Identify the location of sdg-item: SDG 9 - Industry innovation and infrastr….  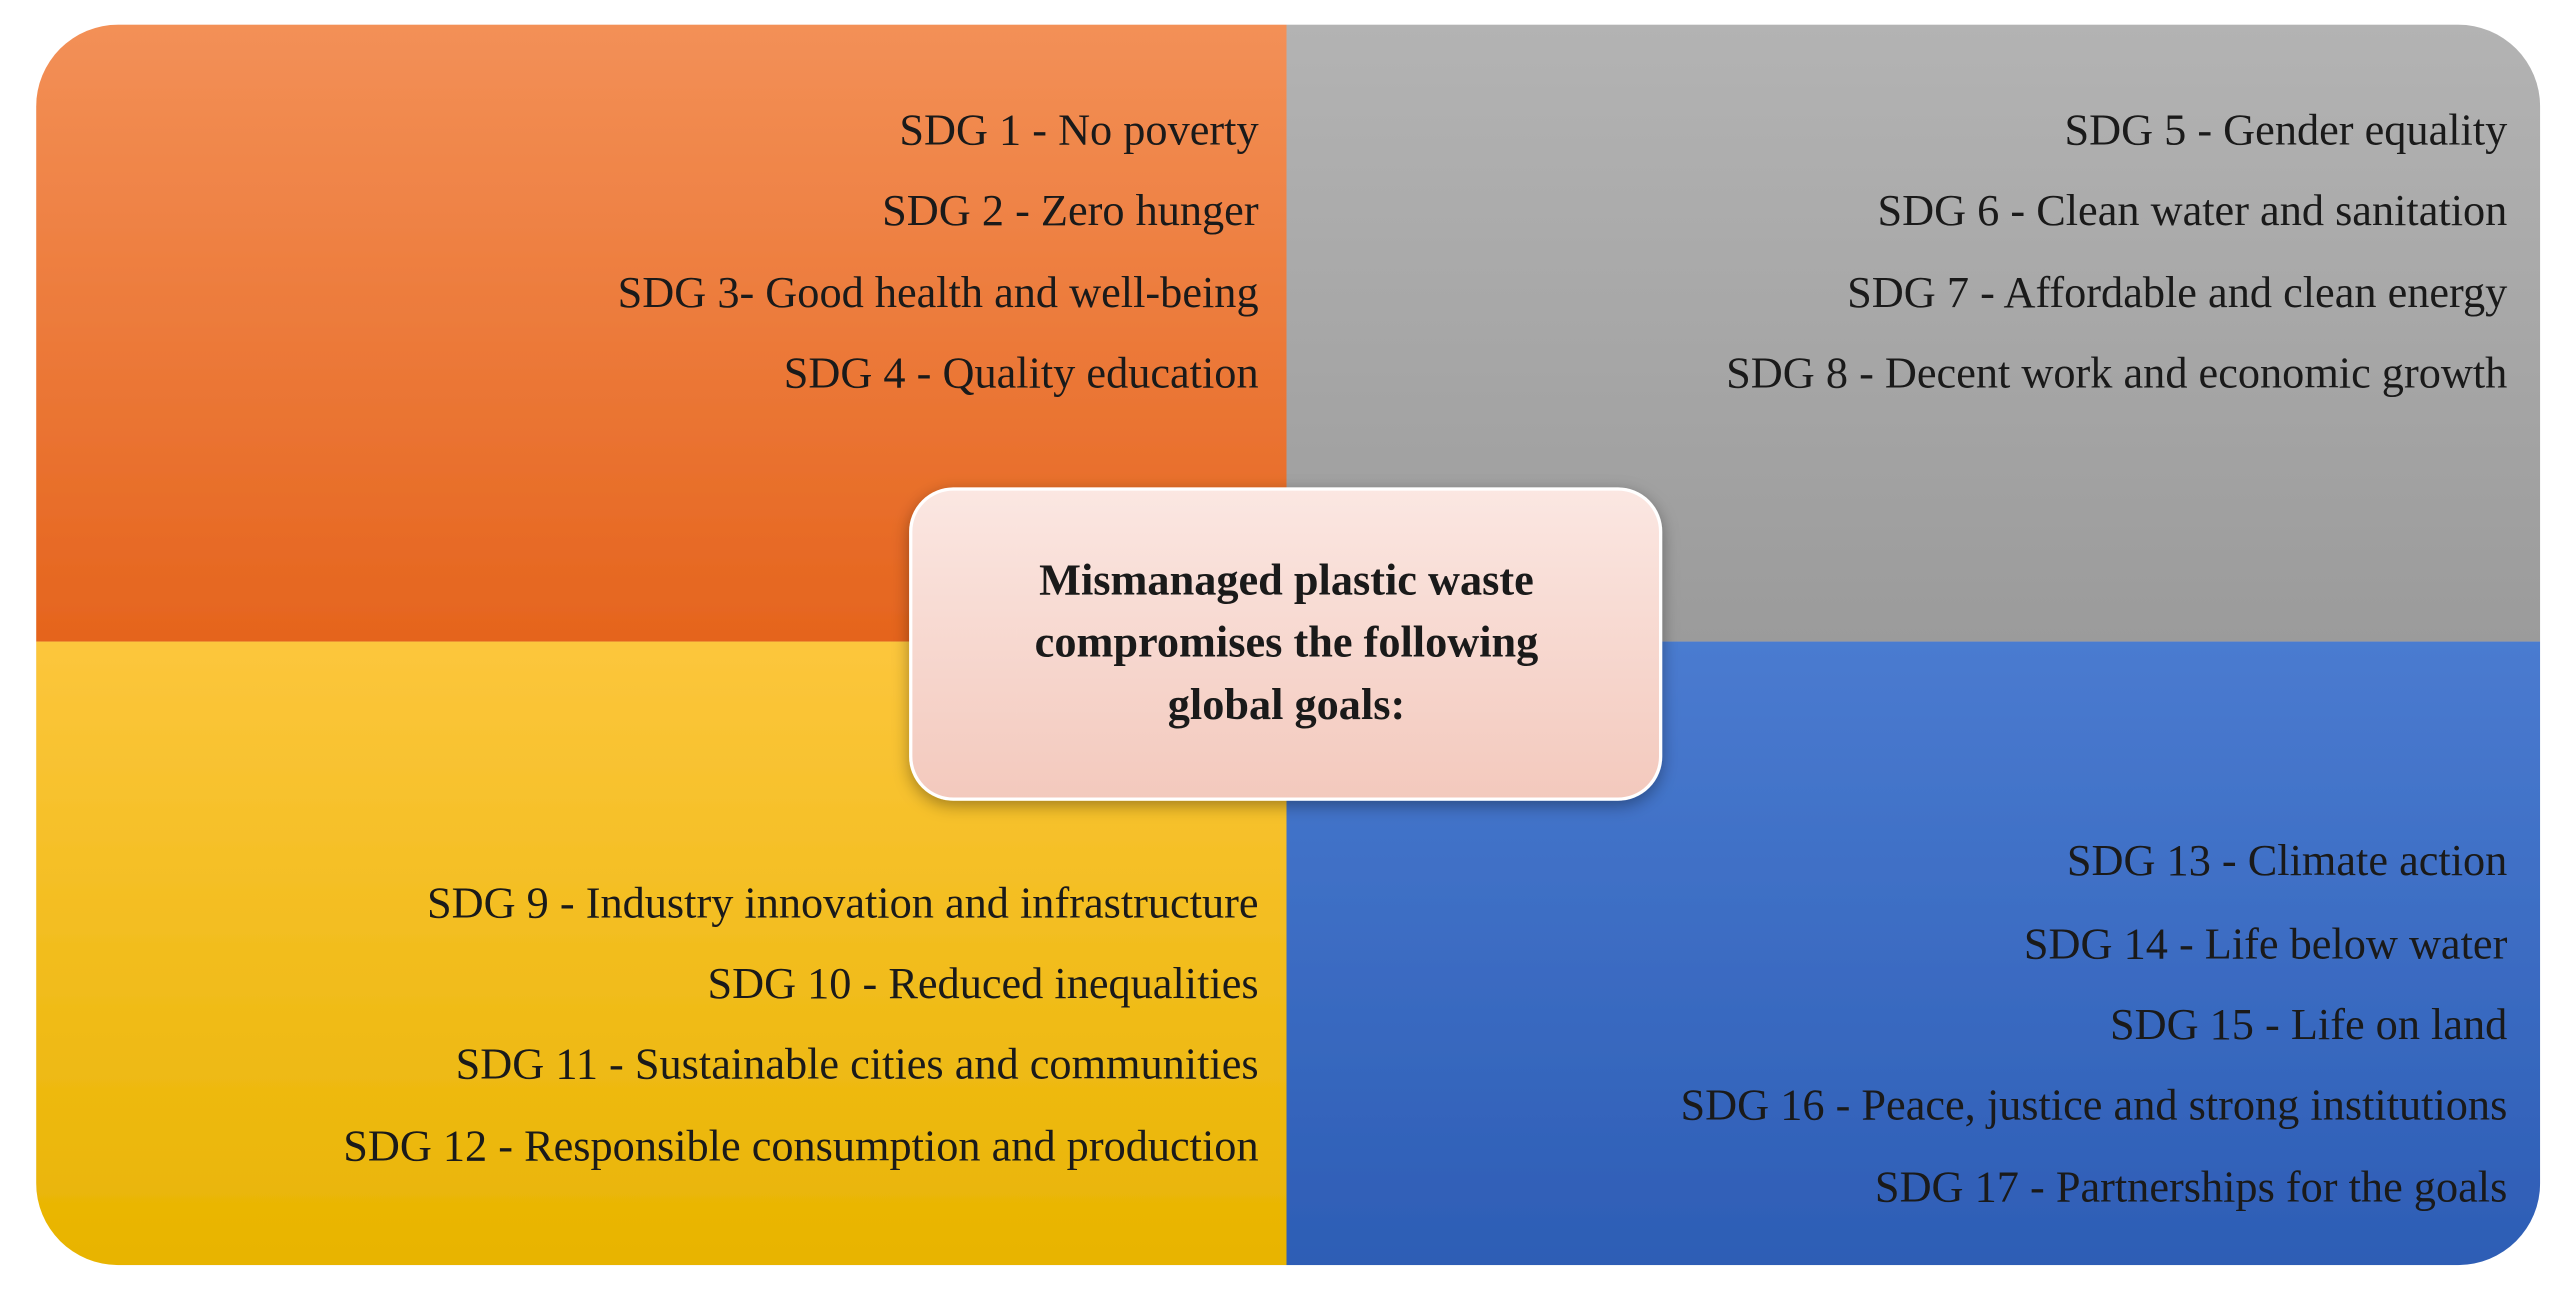
(843, 903).